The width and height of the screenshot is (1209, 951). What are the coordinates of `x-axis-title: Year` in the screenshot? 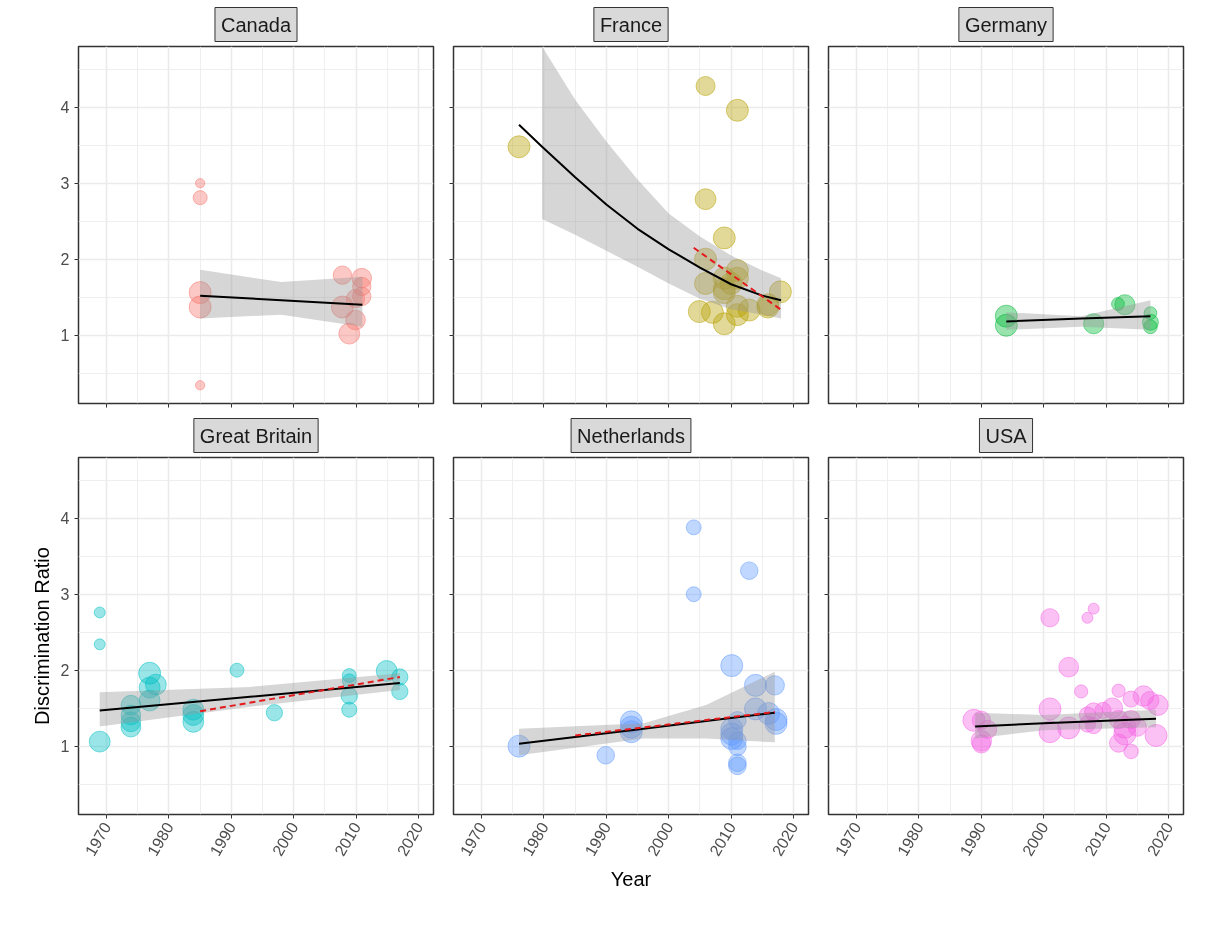 It's located at (631, 879).